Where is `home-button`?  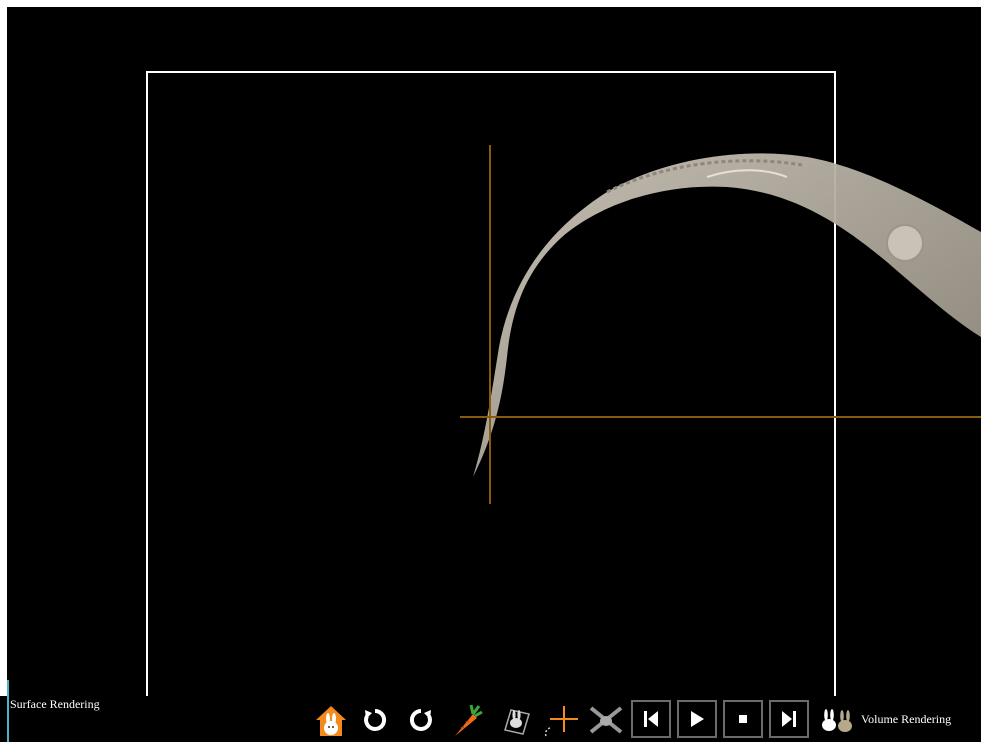 home-button is located at coordinates (331, 720).